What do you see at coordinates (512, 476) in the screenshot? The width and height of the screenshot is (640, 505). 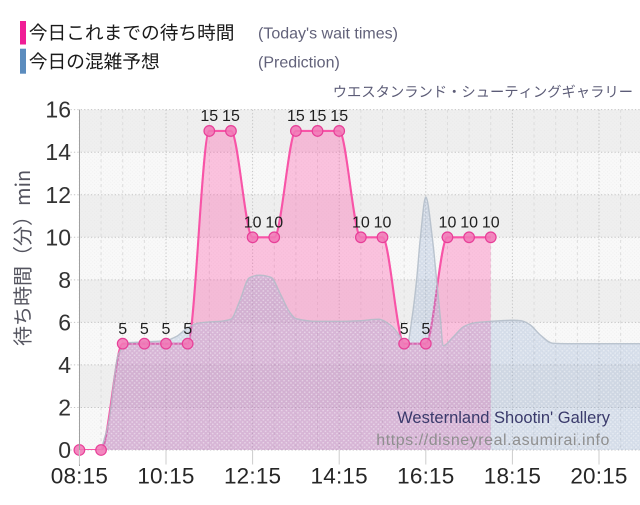 I see `svg-text: 18:15` at bounding box center [512, 476].